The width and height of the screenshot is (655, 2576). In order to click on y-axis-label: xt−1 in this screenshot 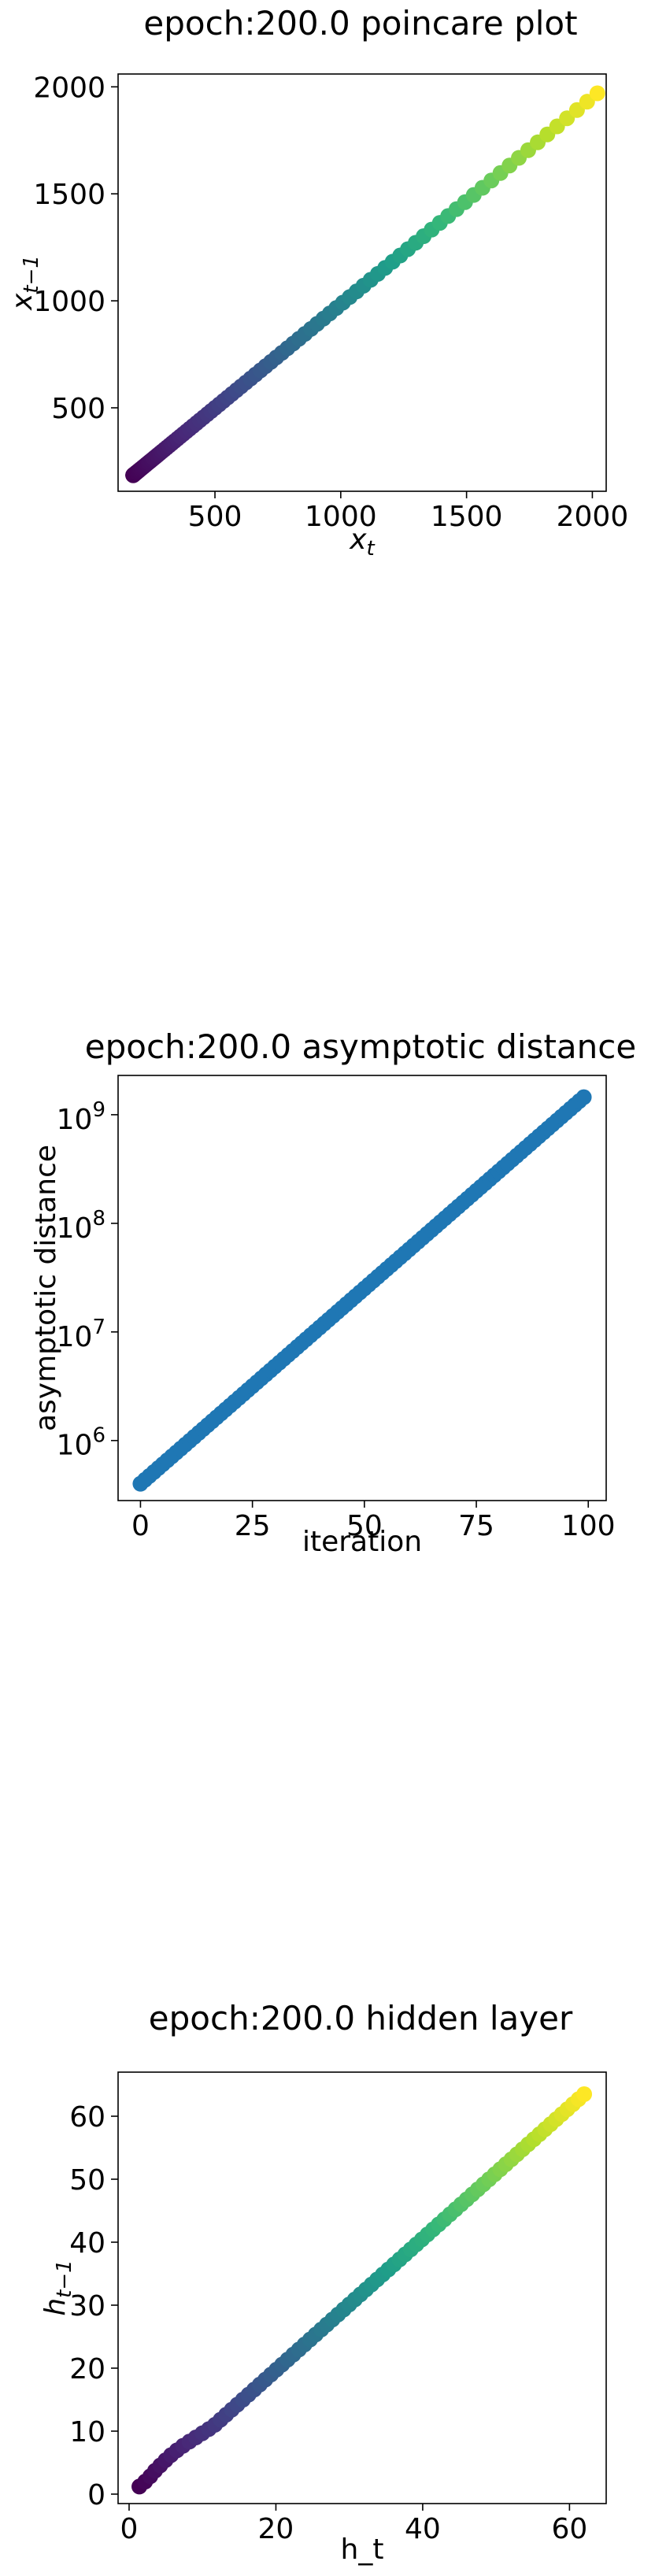, I will do `click(24, 283)`.